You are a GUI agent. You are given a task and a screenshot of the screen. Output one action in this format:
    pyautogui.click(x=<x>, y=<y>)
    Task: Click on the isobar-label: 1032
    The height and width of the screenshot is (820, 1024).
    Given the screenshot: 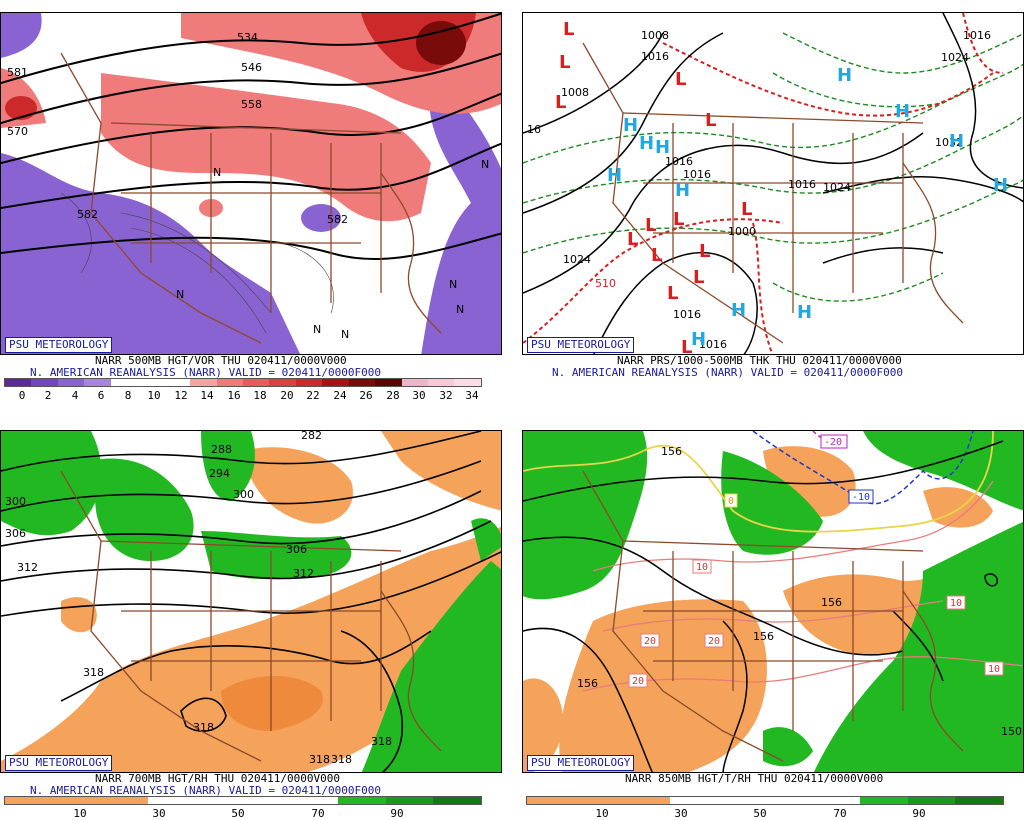 What is the action you would take?
    pyautogui.click(x=949, y=142)
    